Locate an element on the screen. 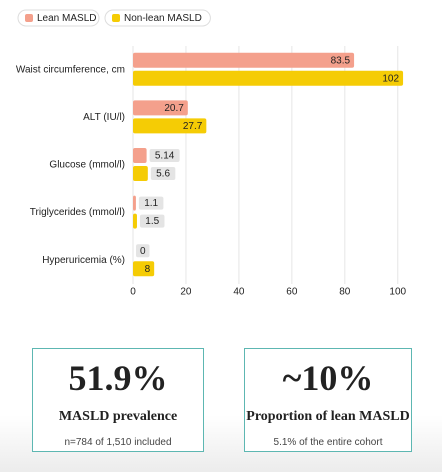 Image resolution: width=442 pixels, height=472 pixels. y-tick-label: Triglycerides (mmol/l) is located at coordinates (77, 212).